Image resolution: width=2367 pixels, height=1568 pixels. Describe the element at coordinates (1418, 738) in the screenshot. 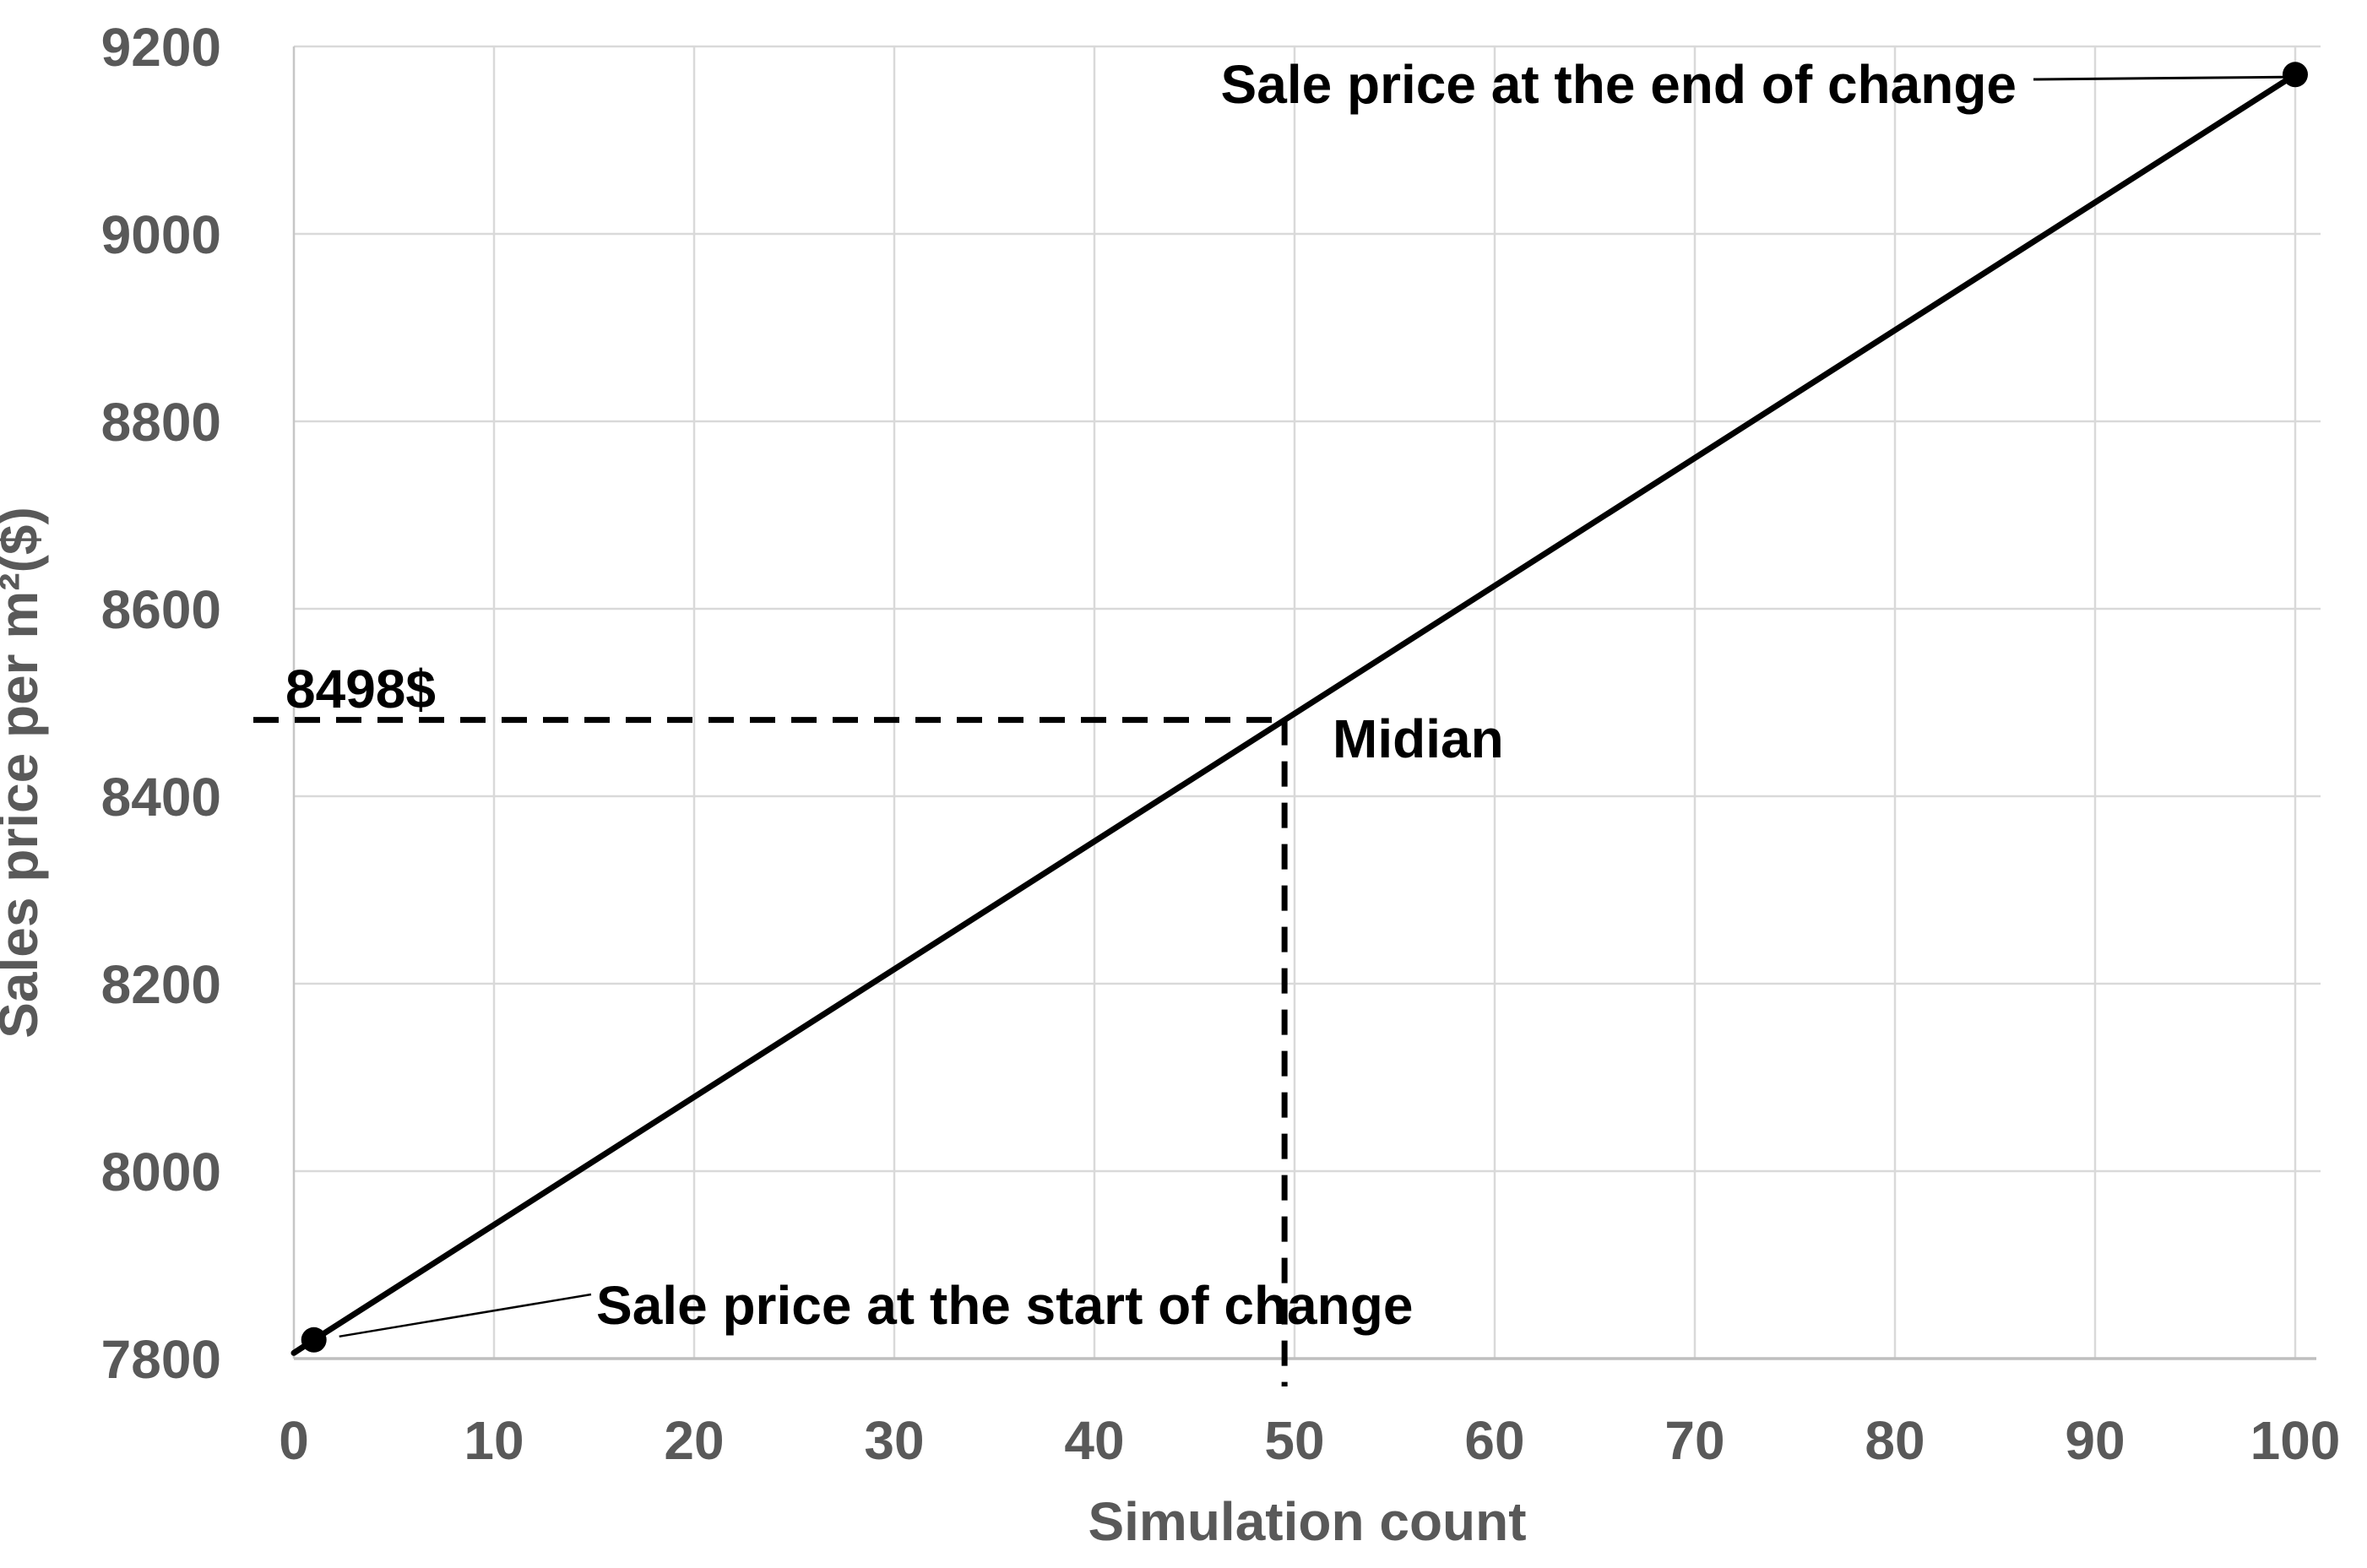

I see `median-label: Midian` at that location.